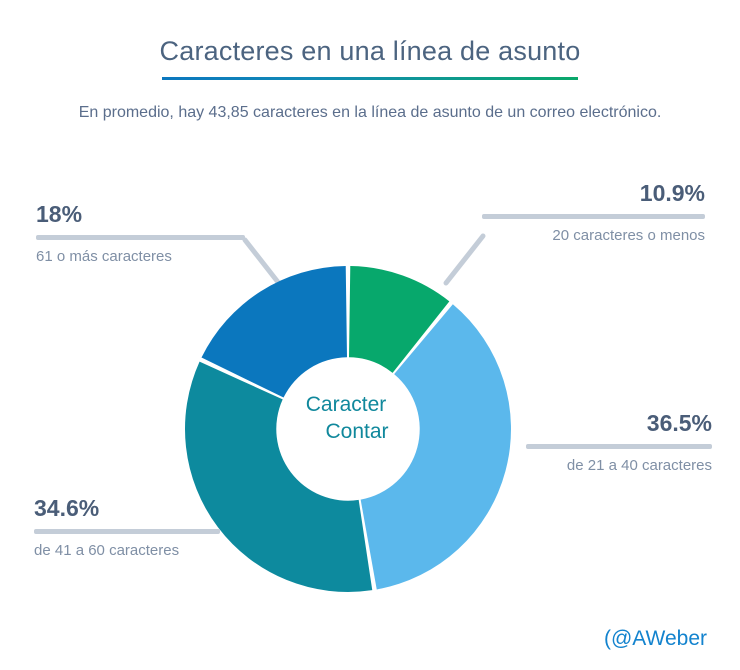 Image resolution: width=740 pixels, height=670 pixels. Describe the element at coordinates (67, 508) in the screenshot. I see `callout-percent: 34.6%` at that location.